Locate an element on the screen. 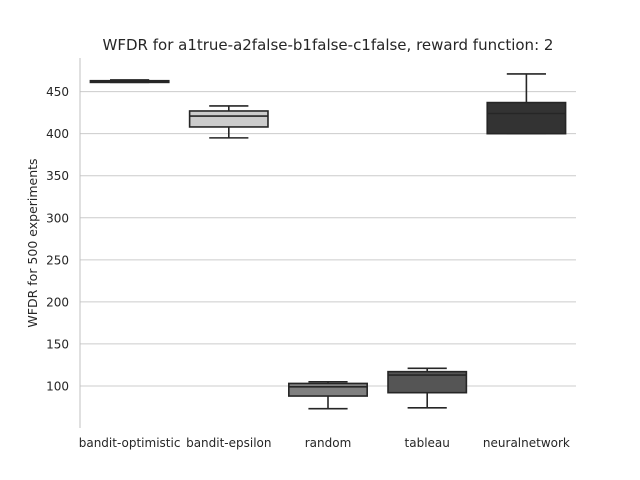 This screenshot has height=480, width=640. box-tableau is located at coordinates (427, 388).